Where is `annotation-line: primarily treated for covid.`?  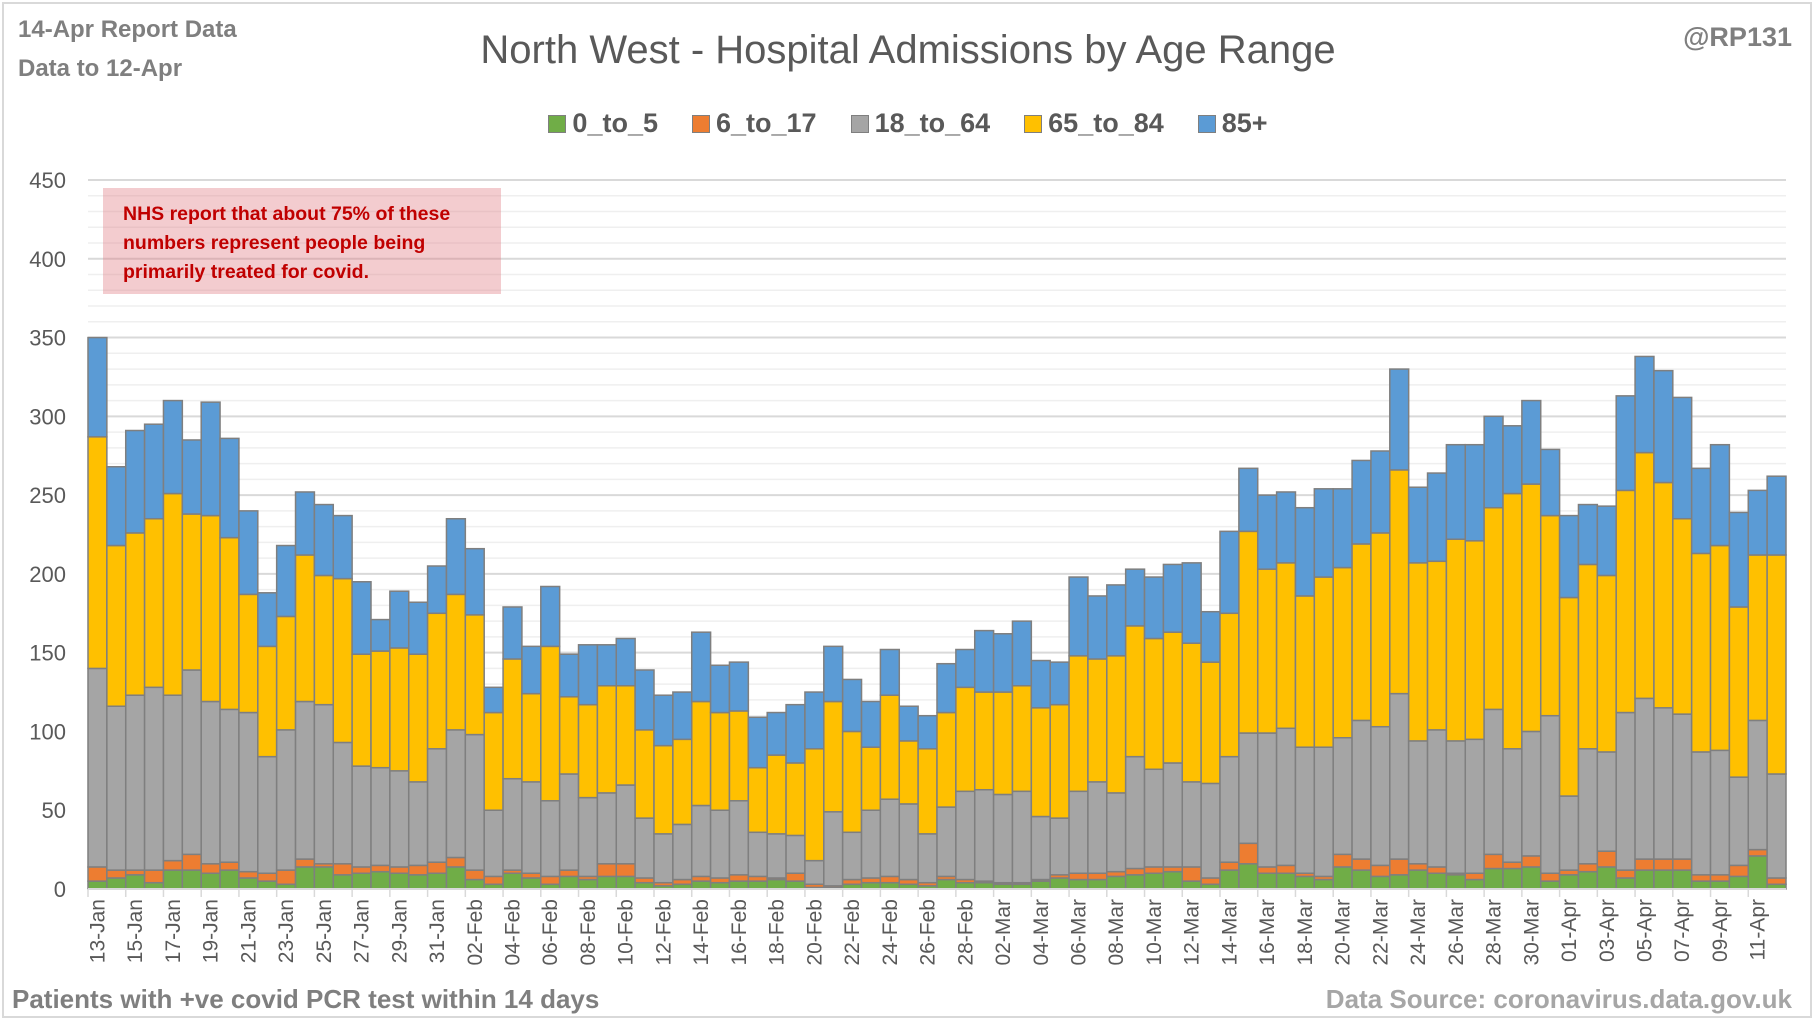 annotation-line: primarily treated for covid. is located at coordinates (246, 272).